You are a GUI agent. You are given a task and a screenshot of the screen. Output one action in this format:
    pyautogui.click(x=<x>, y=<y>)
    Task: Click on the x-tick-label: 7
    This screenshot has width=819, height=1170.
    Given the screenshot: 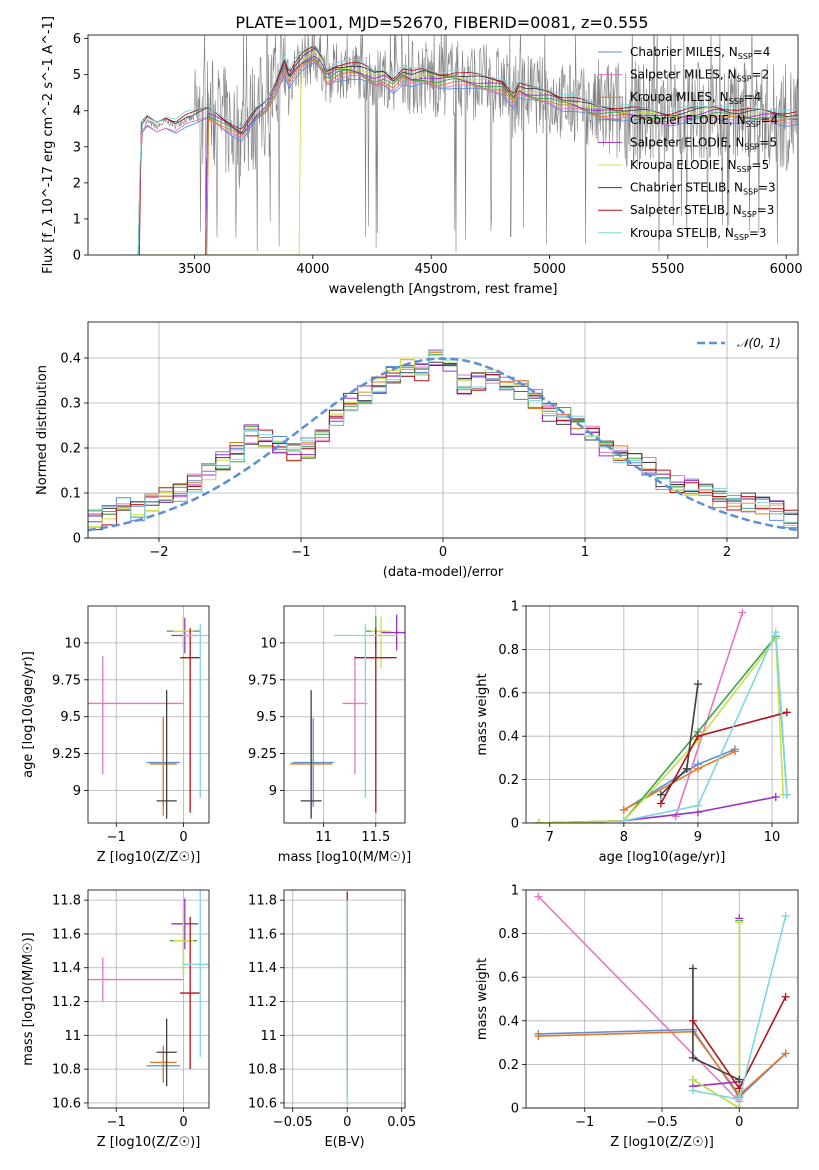 What is the action you would take?
    pyautogui.click(x=550, y=837)
    